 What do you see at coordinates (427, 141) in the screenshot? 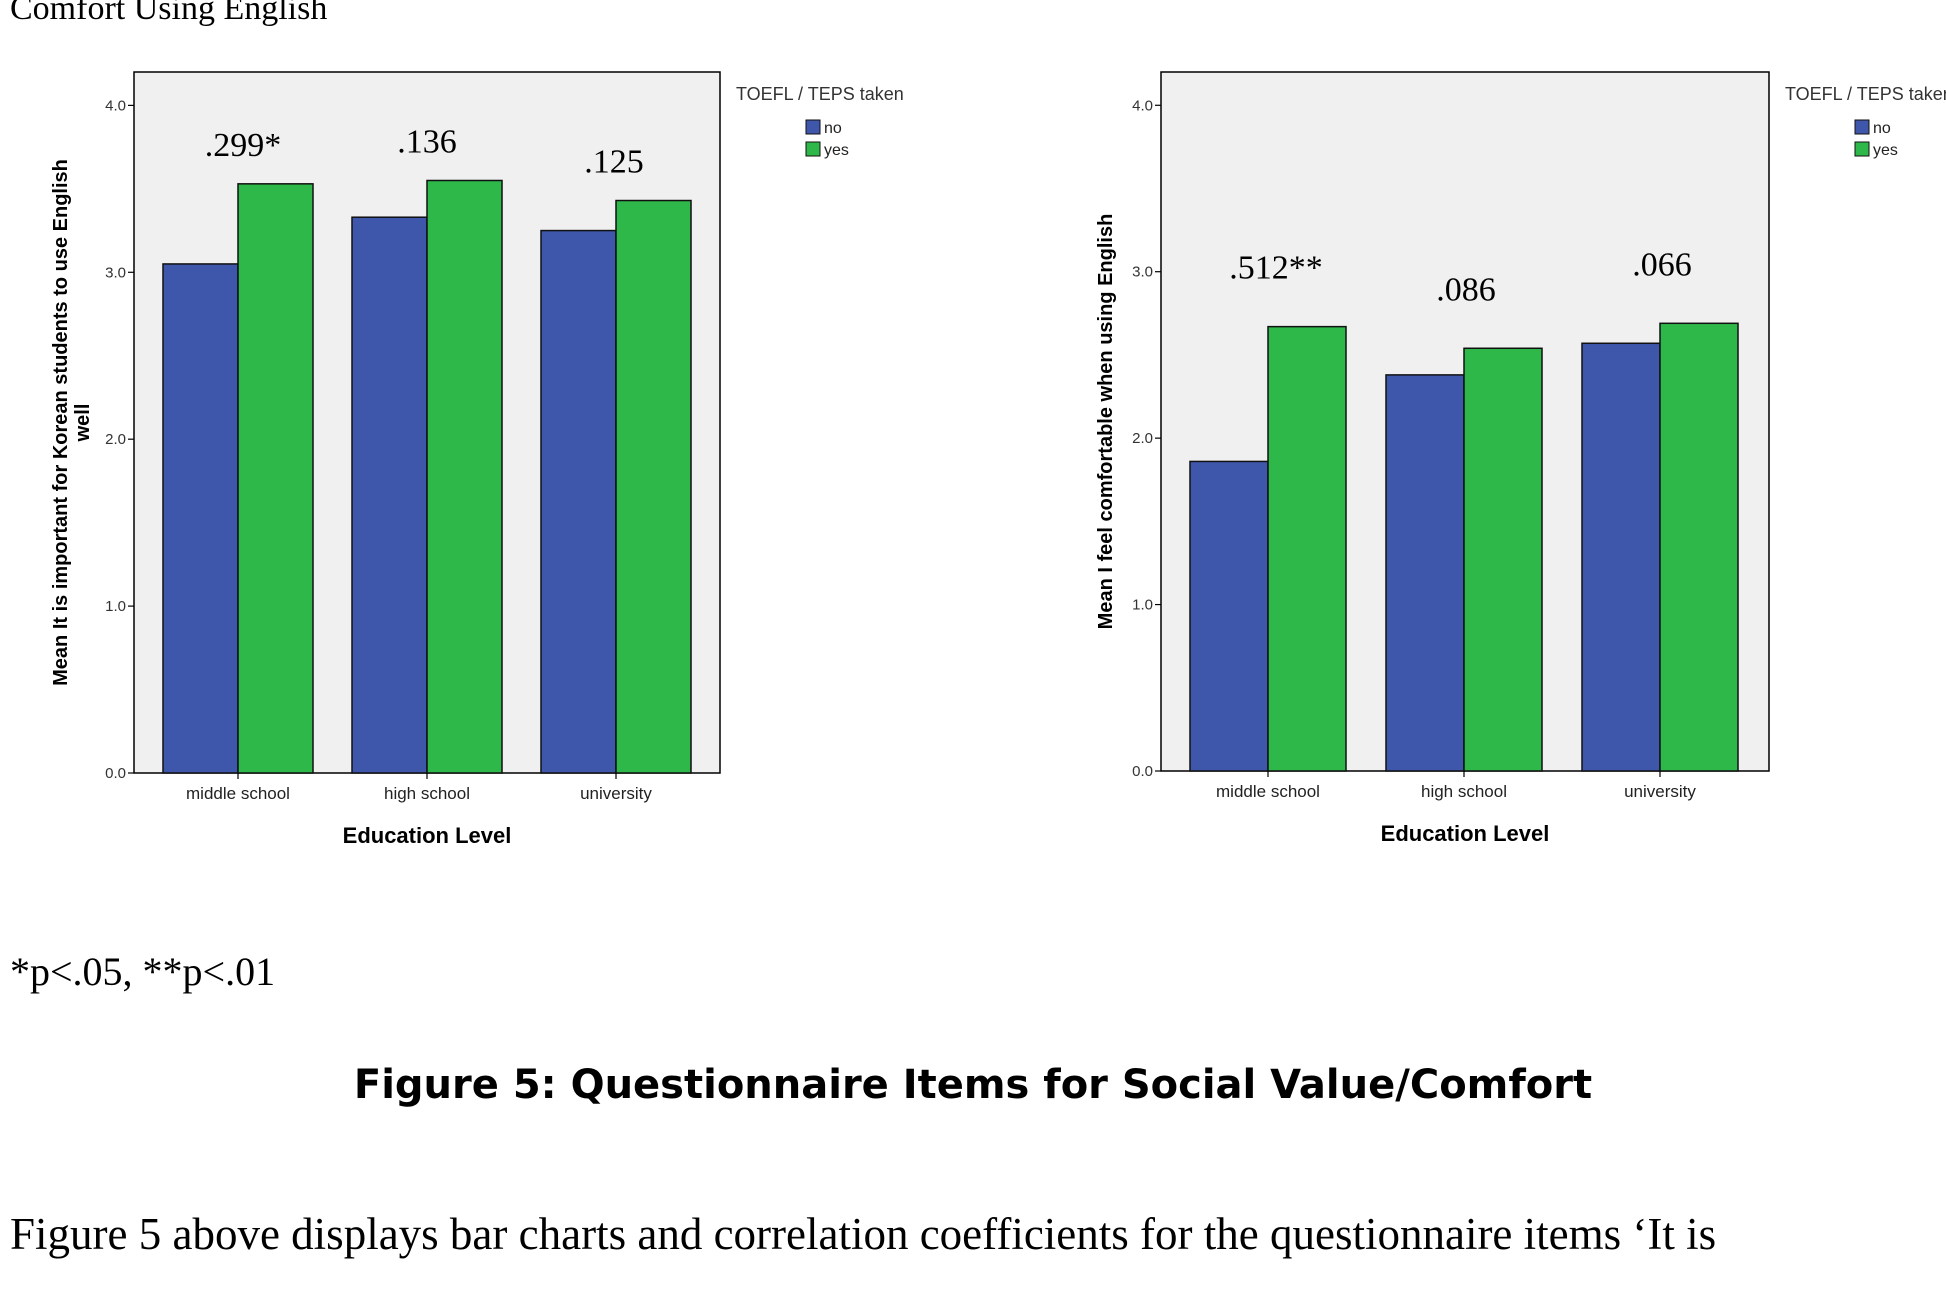
I see `correlation-coefficient-label: .136` at bounding box center [427, 141].